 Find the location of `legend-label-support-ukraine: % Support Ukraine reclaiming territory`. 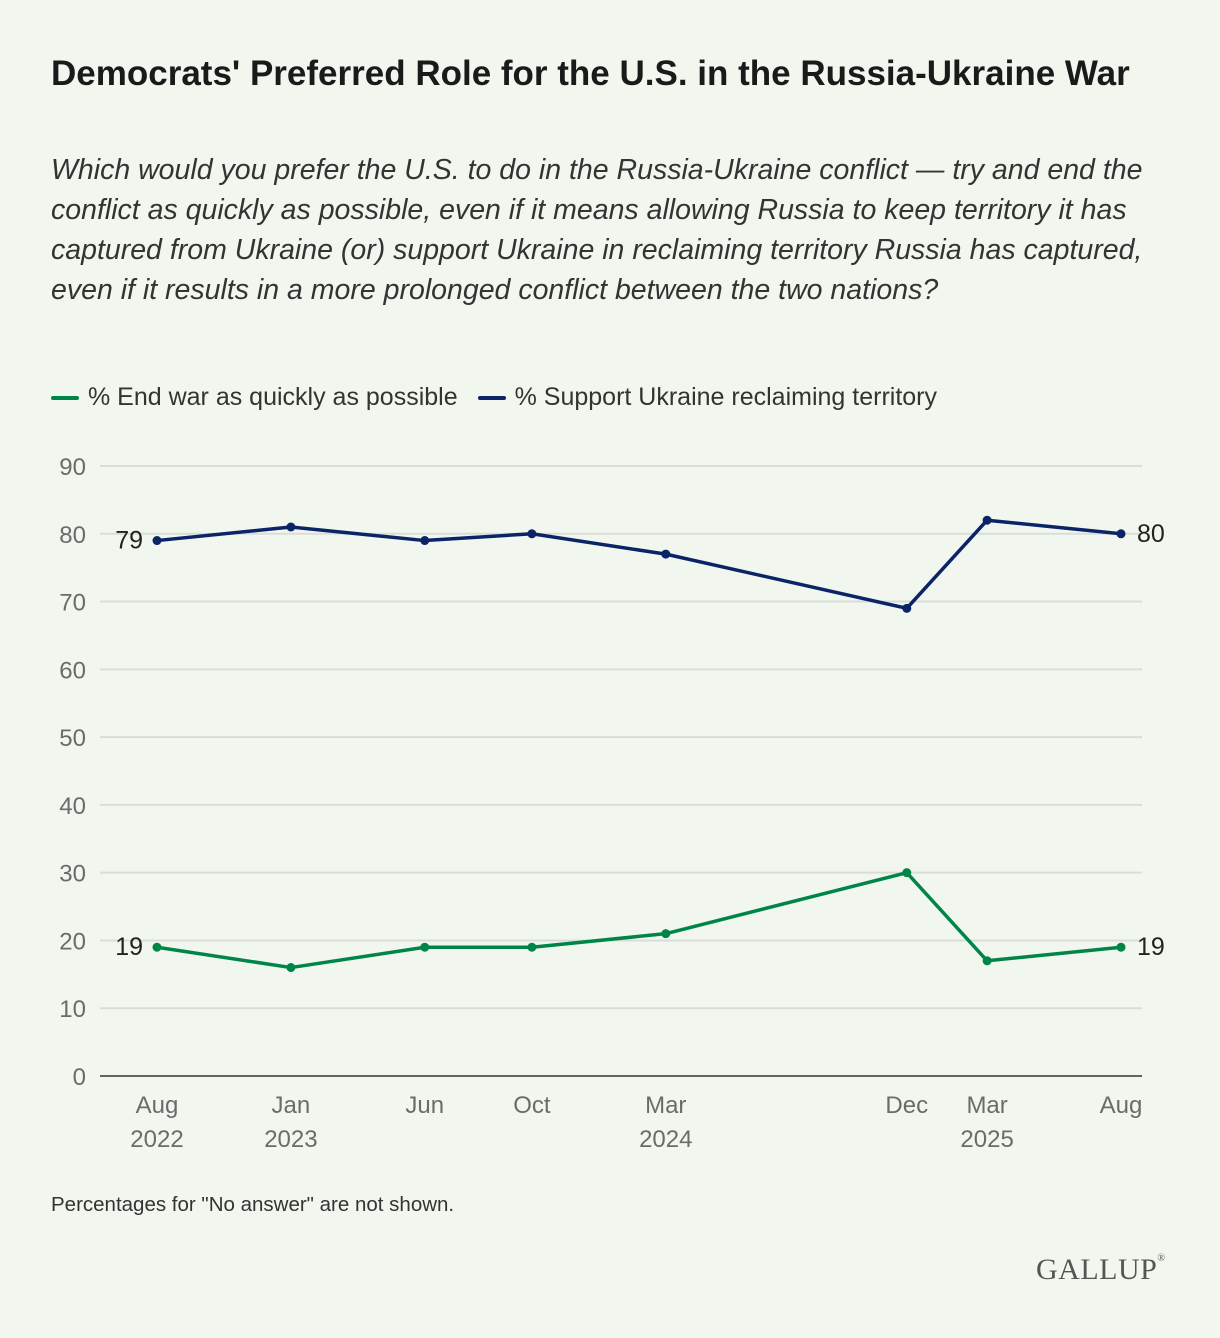

legend-label-support-ukraine: % Support Ukraine reclaiming territory is located at coordinates (726, 397).